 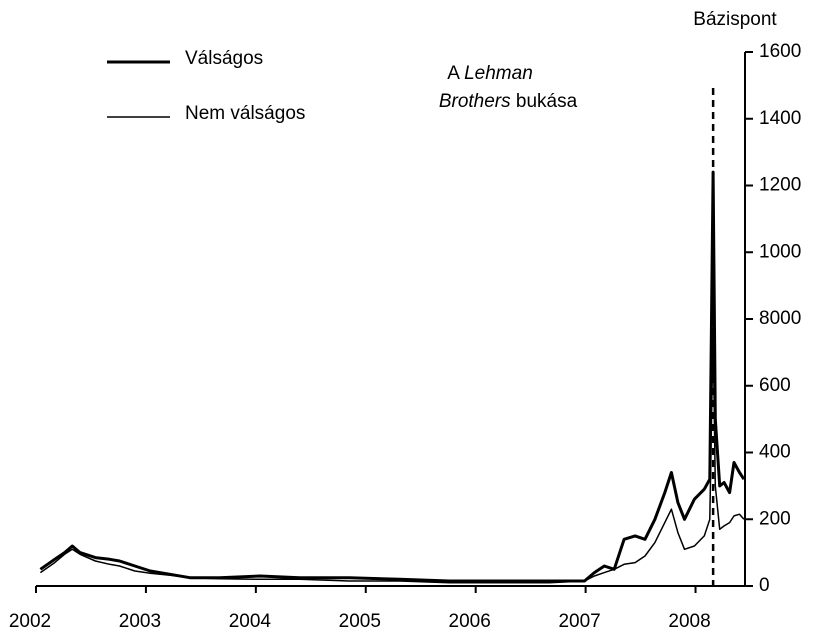 What do you see at coordinates (780, 185) in the screenshot?
I see `y-tick-label: 1200` at bounding box center [780, 185].